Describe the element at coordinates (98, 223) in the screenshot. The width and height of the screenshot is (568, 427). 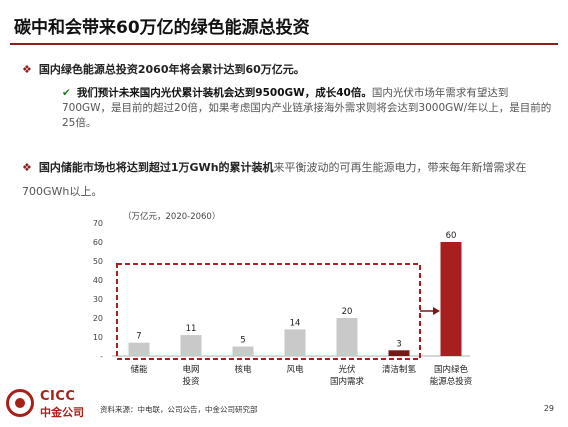
I see `y-tick-label: 70` at that location.